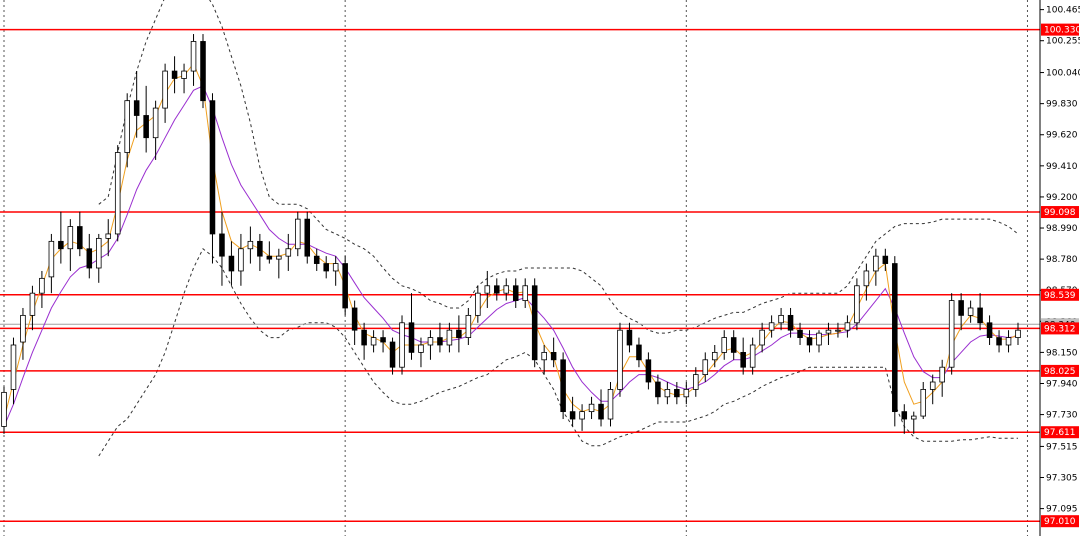 The image size is (1080, 540). I want to click on level-label-text: 97.611, so click(1060, 433).